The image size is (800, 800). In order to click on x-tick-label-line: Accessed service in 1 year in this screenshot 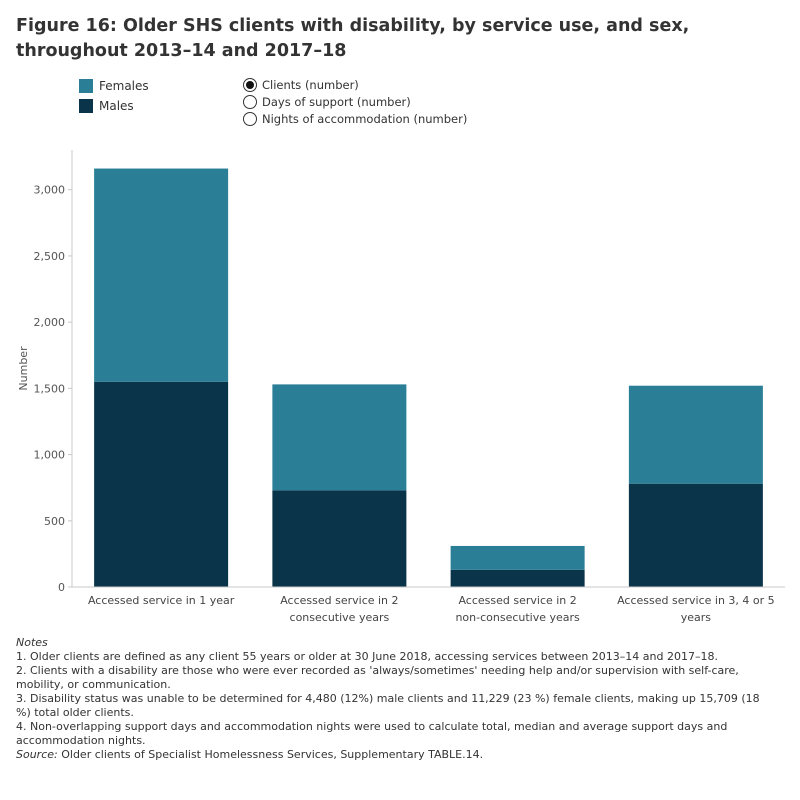, I will do `click(161, 600)`.